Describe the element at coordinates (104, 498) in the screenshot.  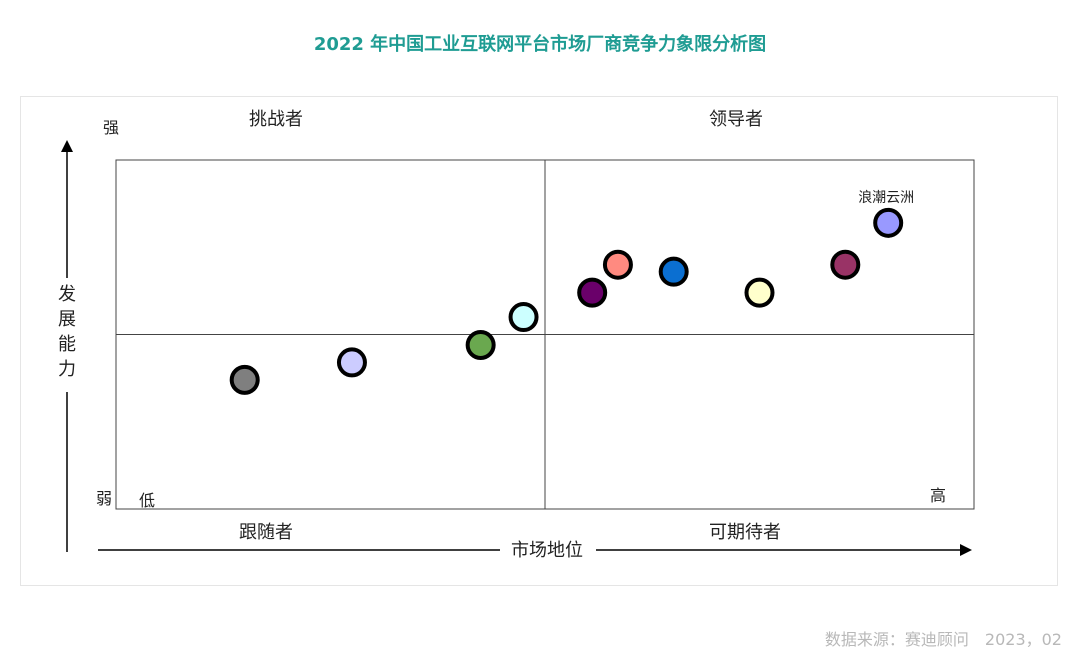
I see `y-low-label: 弱` at that location.